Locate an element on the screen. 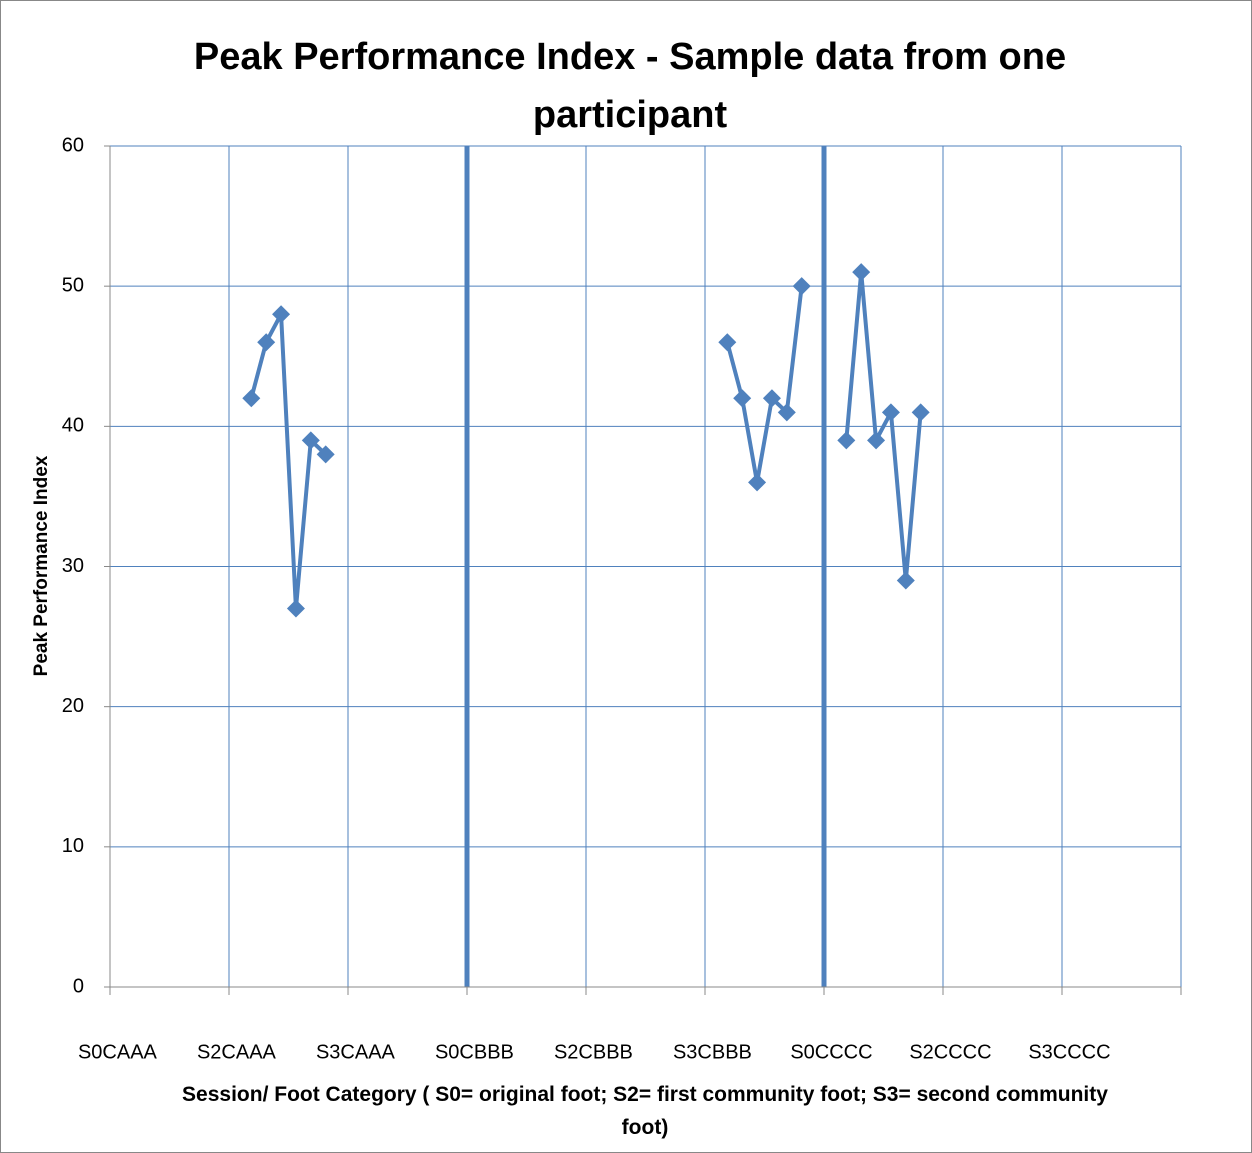  x-tick-label: S0CBBB is located at coordinates (474, 1052).